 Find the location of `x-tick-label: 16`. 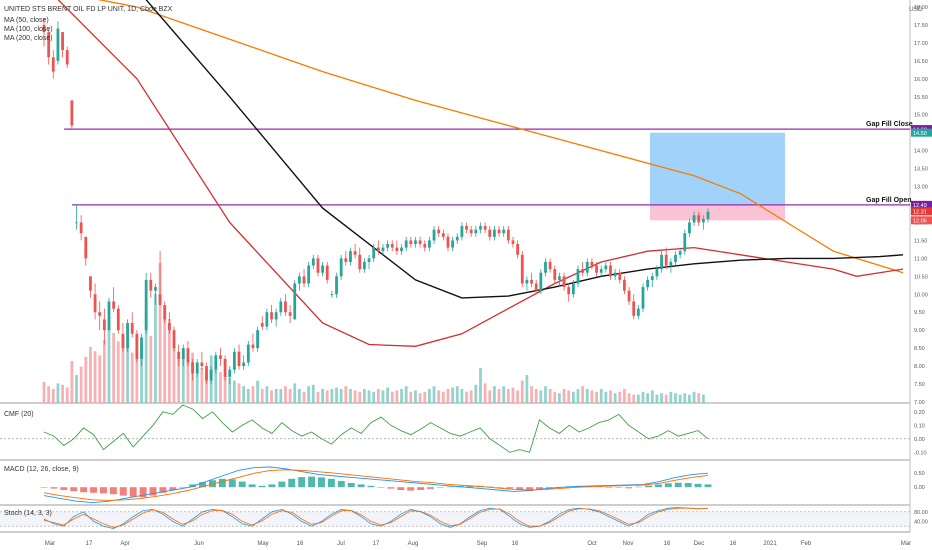

x-tick-label: 16 is located at coordinates (667, 544).